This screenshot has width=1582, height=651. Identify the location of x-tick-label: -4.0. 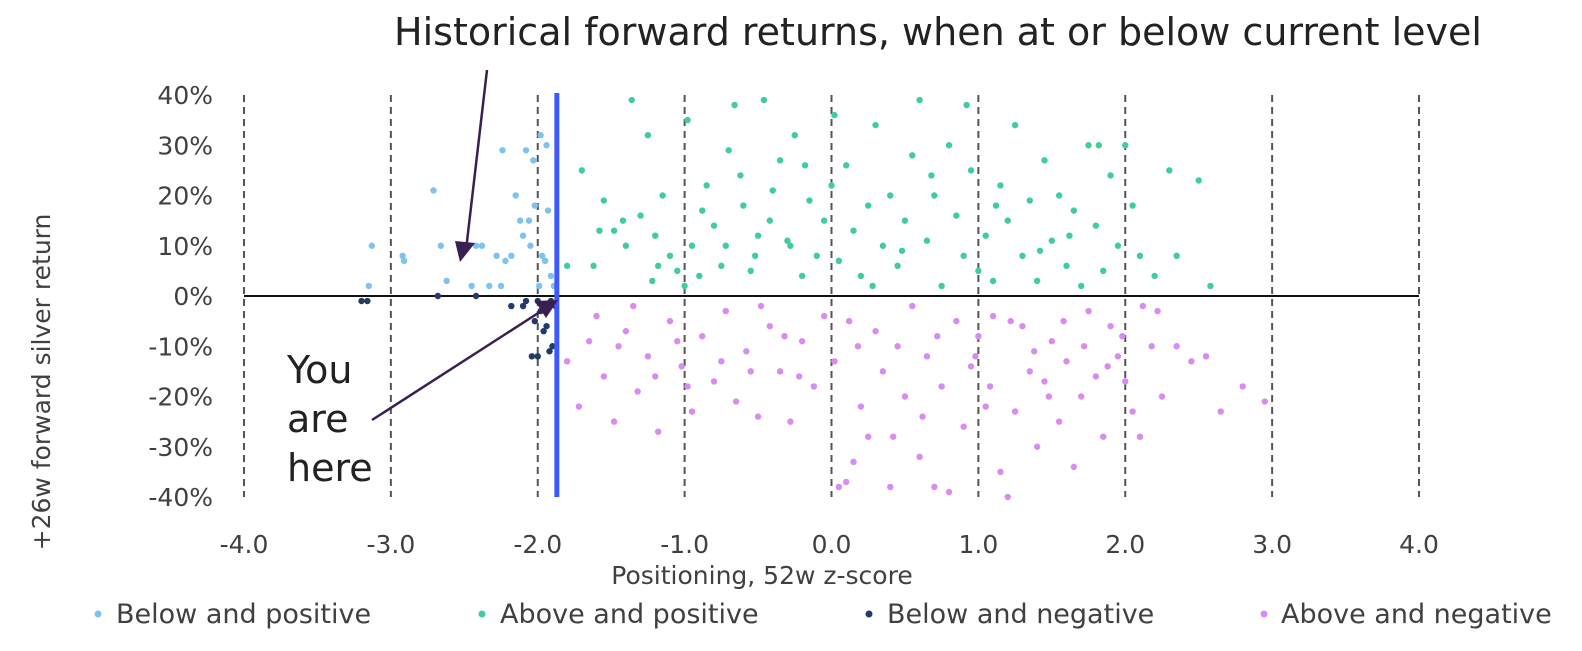
(244, 544).